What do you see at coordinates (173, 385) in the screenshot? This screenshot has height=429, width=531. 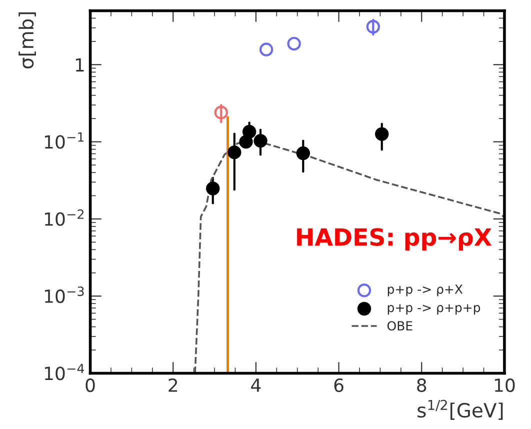 I see `x-tick-label: 2` at bounding box center [173, 385].